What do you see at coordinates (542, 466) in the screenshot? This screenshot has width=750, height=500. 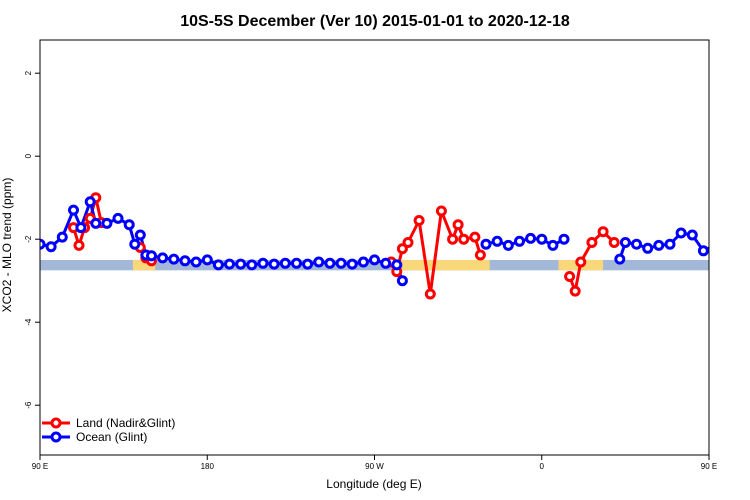 I see `x-tick-label: 0` at bounding box center [542, 466].